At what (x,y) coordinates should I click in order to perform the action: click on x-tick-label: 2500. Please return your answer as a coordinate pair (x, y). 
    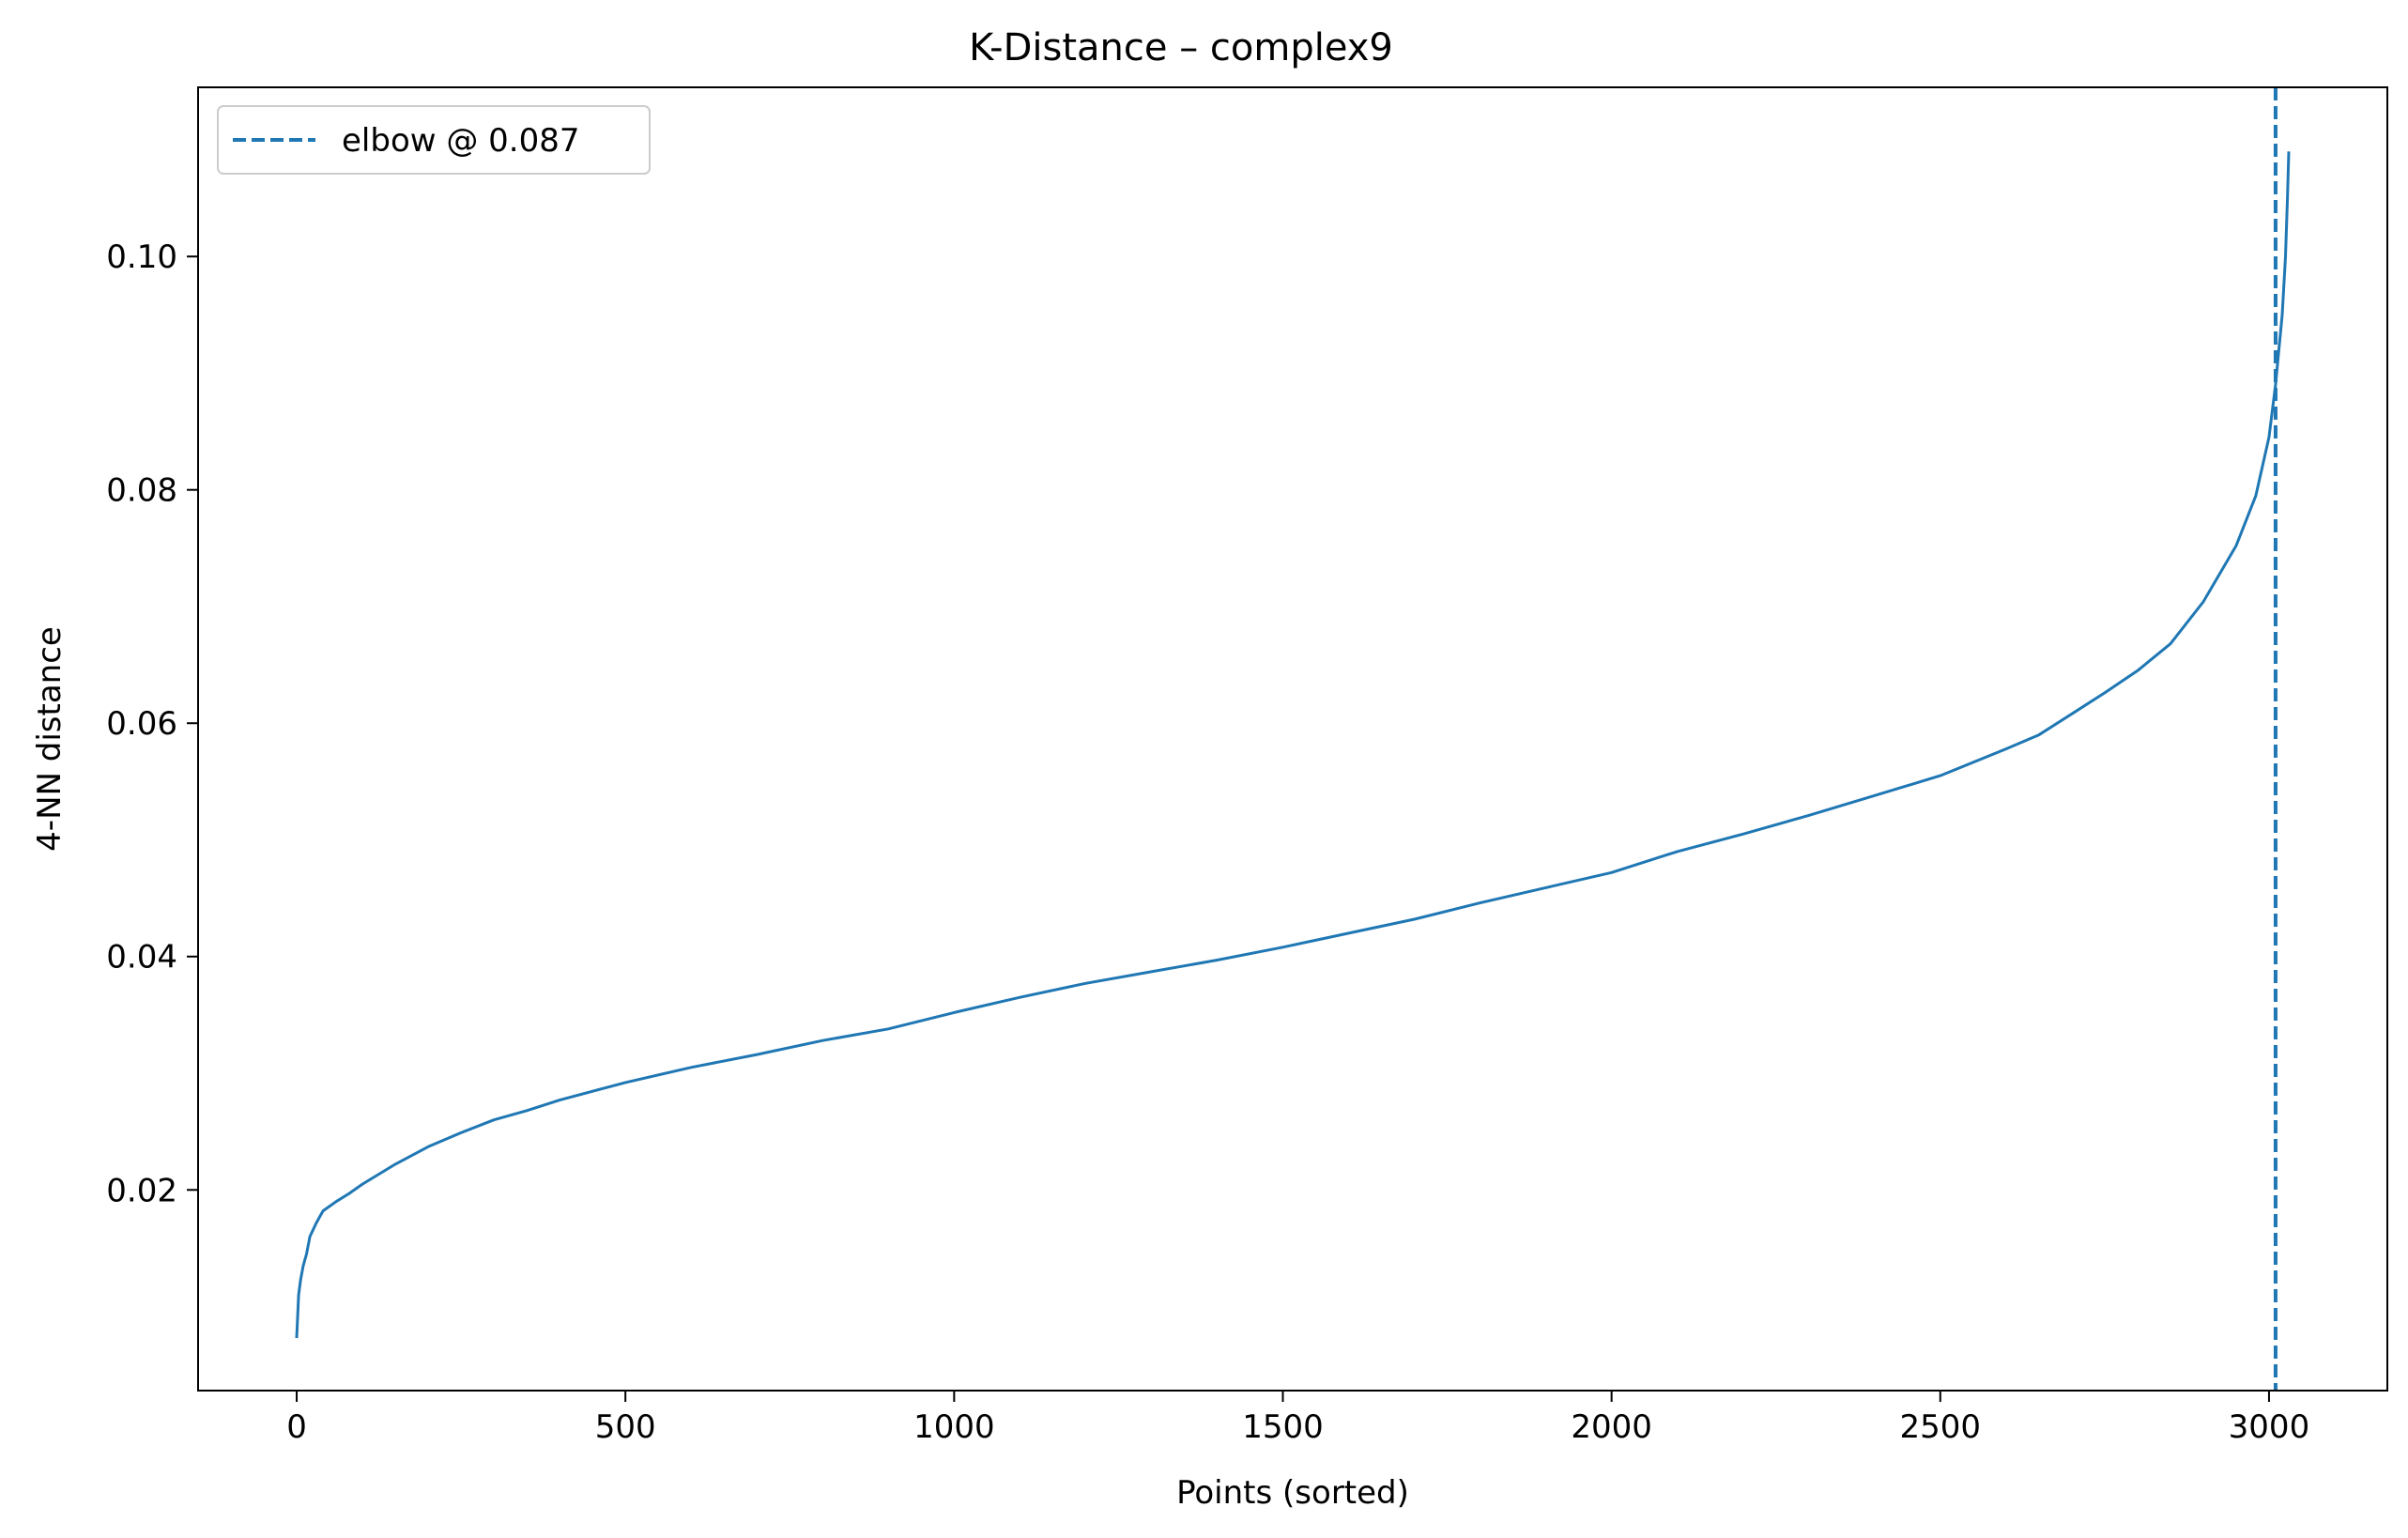
    Looking at the image, I should click on (1941, 1427).